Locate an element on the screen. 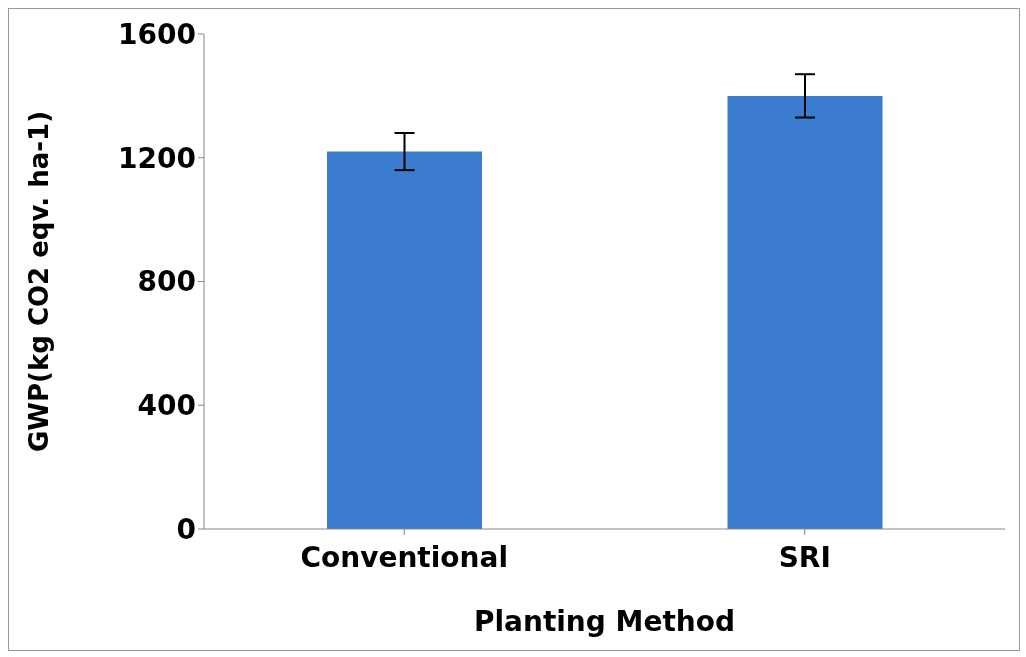 Image resolution: width=1026 pixels, height=657 pixels. y-tick-label: 800 is located at coordinates (166, 282).